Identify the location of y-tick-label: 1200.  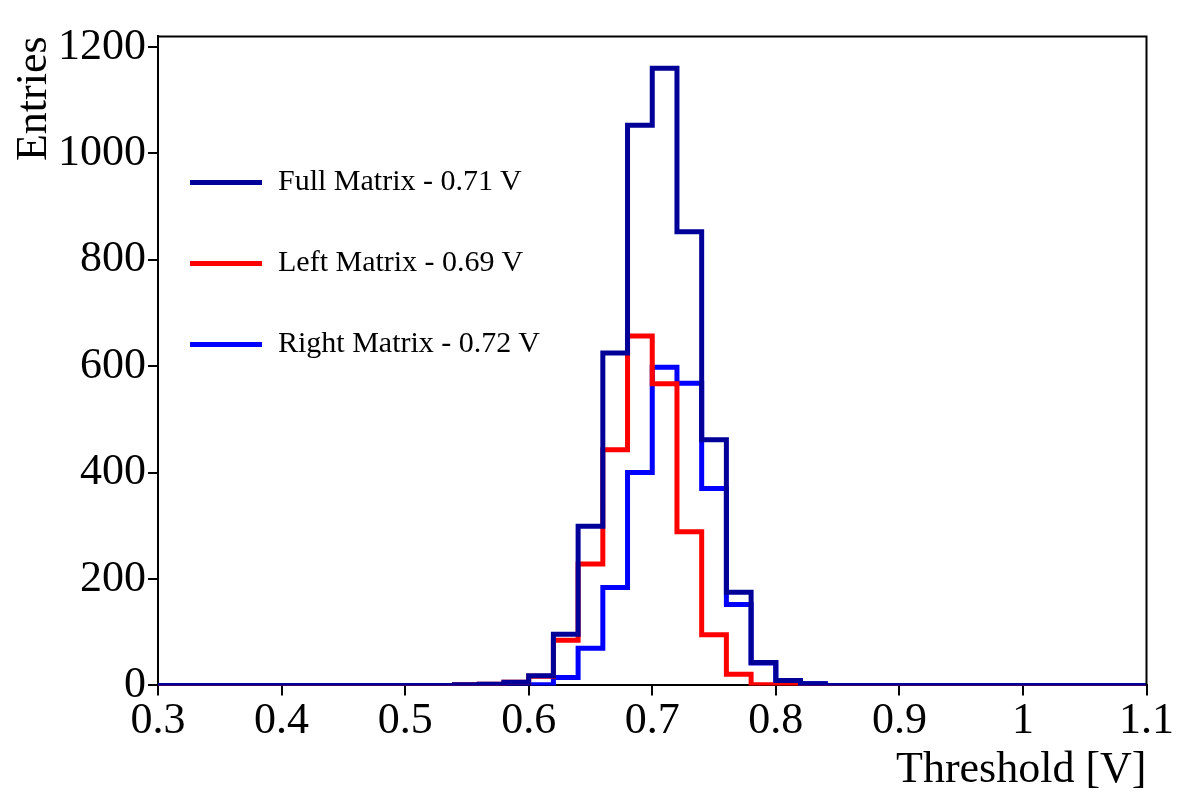
(102, 44).